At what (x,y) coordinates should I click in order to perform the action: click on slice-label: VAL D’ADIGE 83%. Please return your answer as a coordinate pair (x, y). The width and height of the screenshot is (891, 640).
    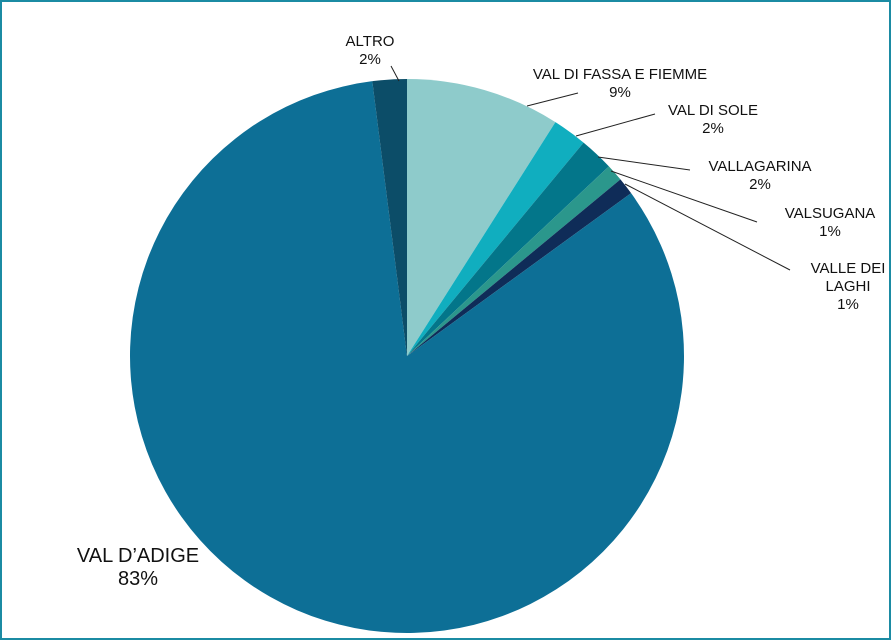
    Looking at the image, I should click on (138, 568).